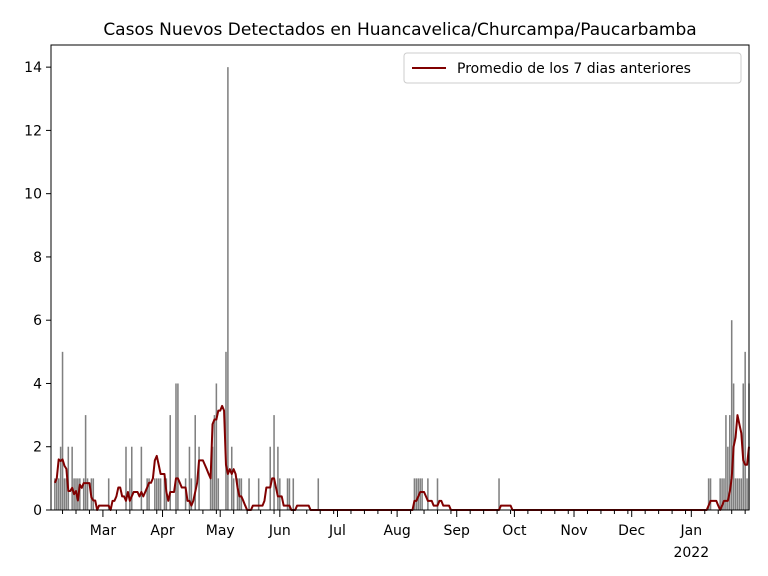 This screenshot has height=576, width=768. I want to click on x-tick-label: Jun, so click(279, 531).